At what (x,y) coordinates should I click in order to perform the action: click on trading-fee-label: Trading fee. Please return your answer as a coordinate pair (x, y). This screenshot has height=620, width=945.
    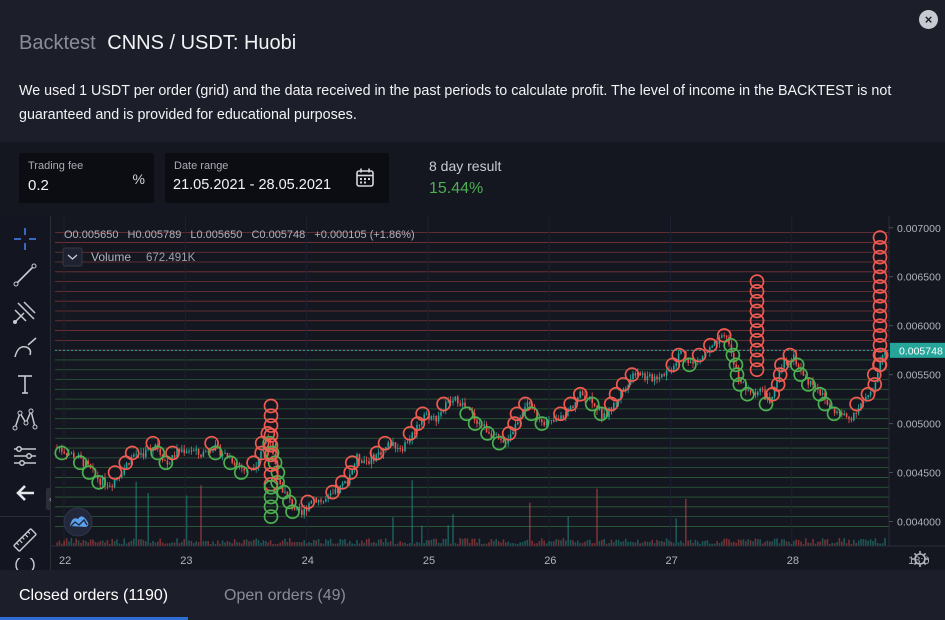
    Looking at the image, I should click on (56, 166).